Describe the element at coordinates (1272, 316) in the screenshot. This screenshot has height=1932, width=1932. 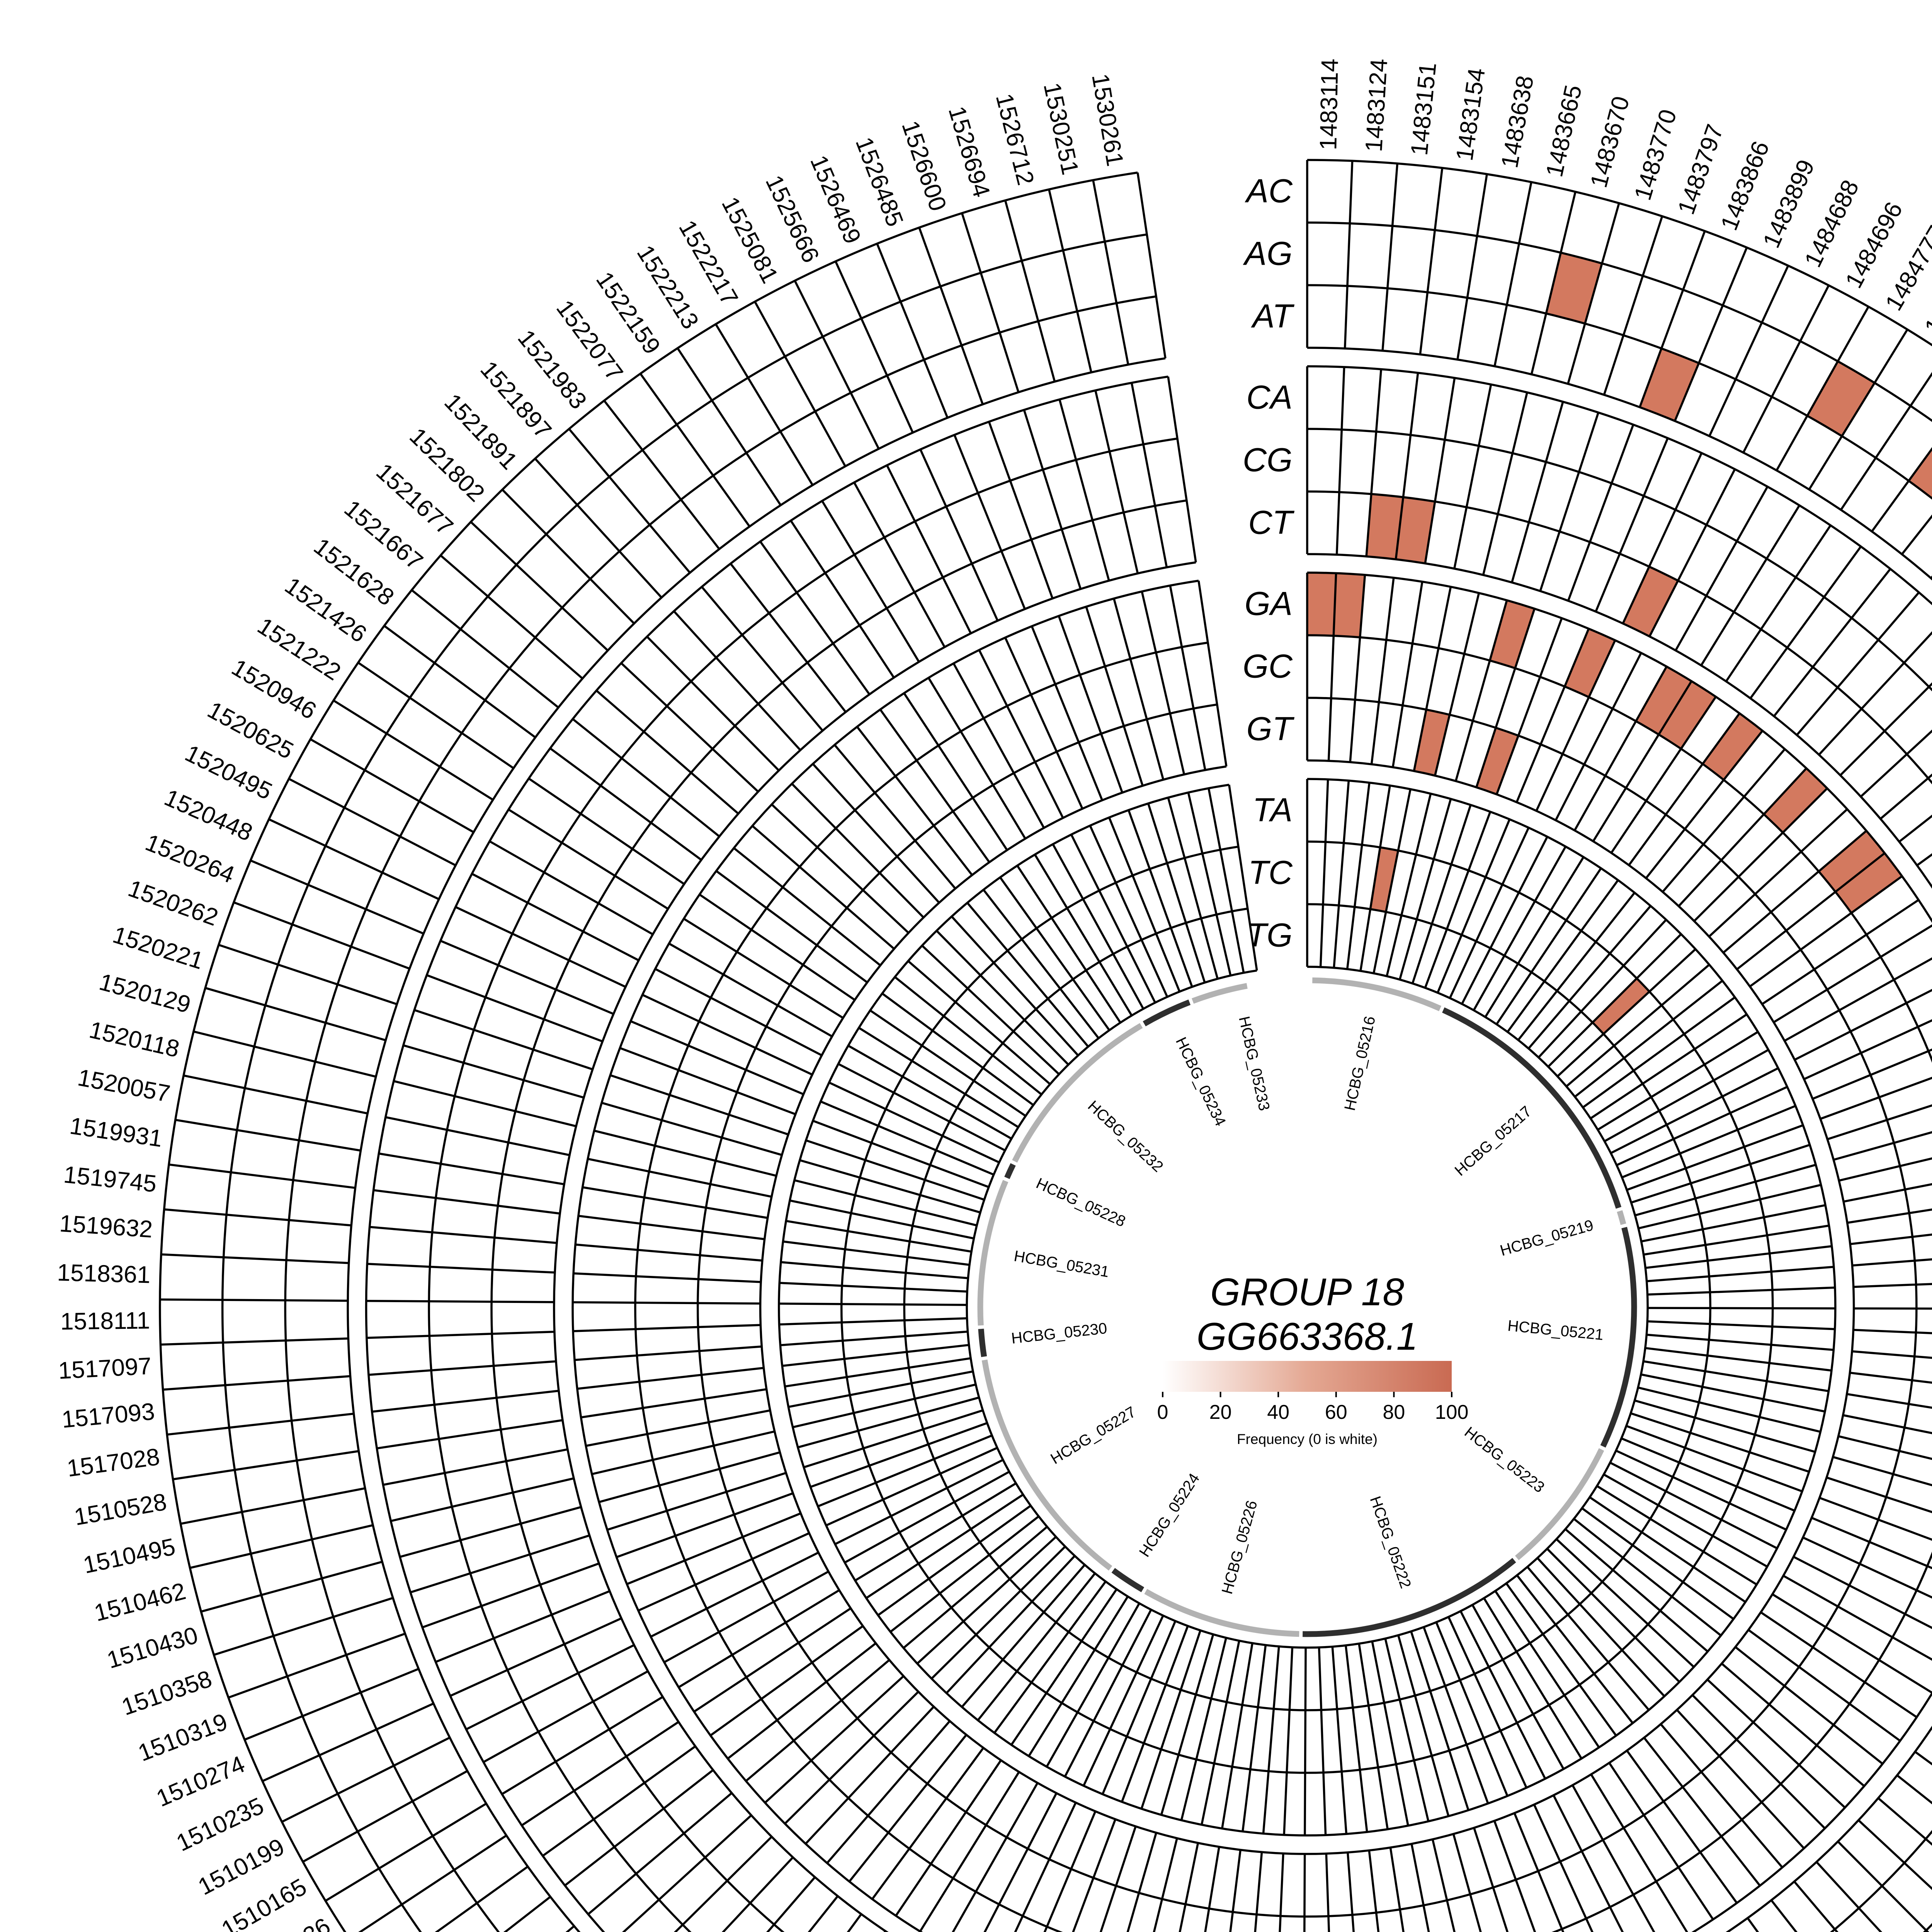
I see `svg-text: AT` at that location.